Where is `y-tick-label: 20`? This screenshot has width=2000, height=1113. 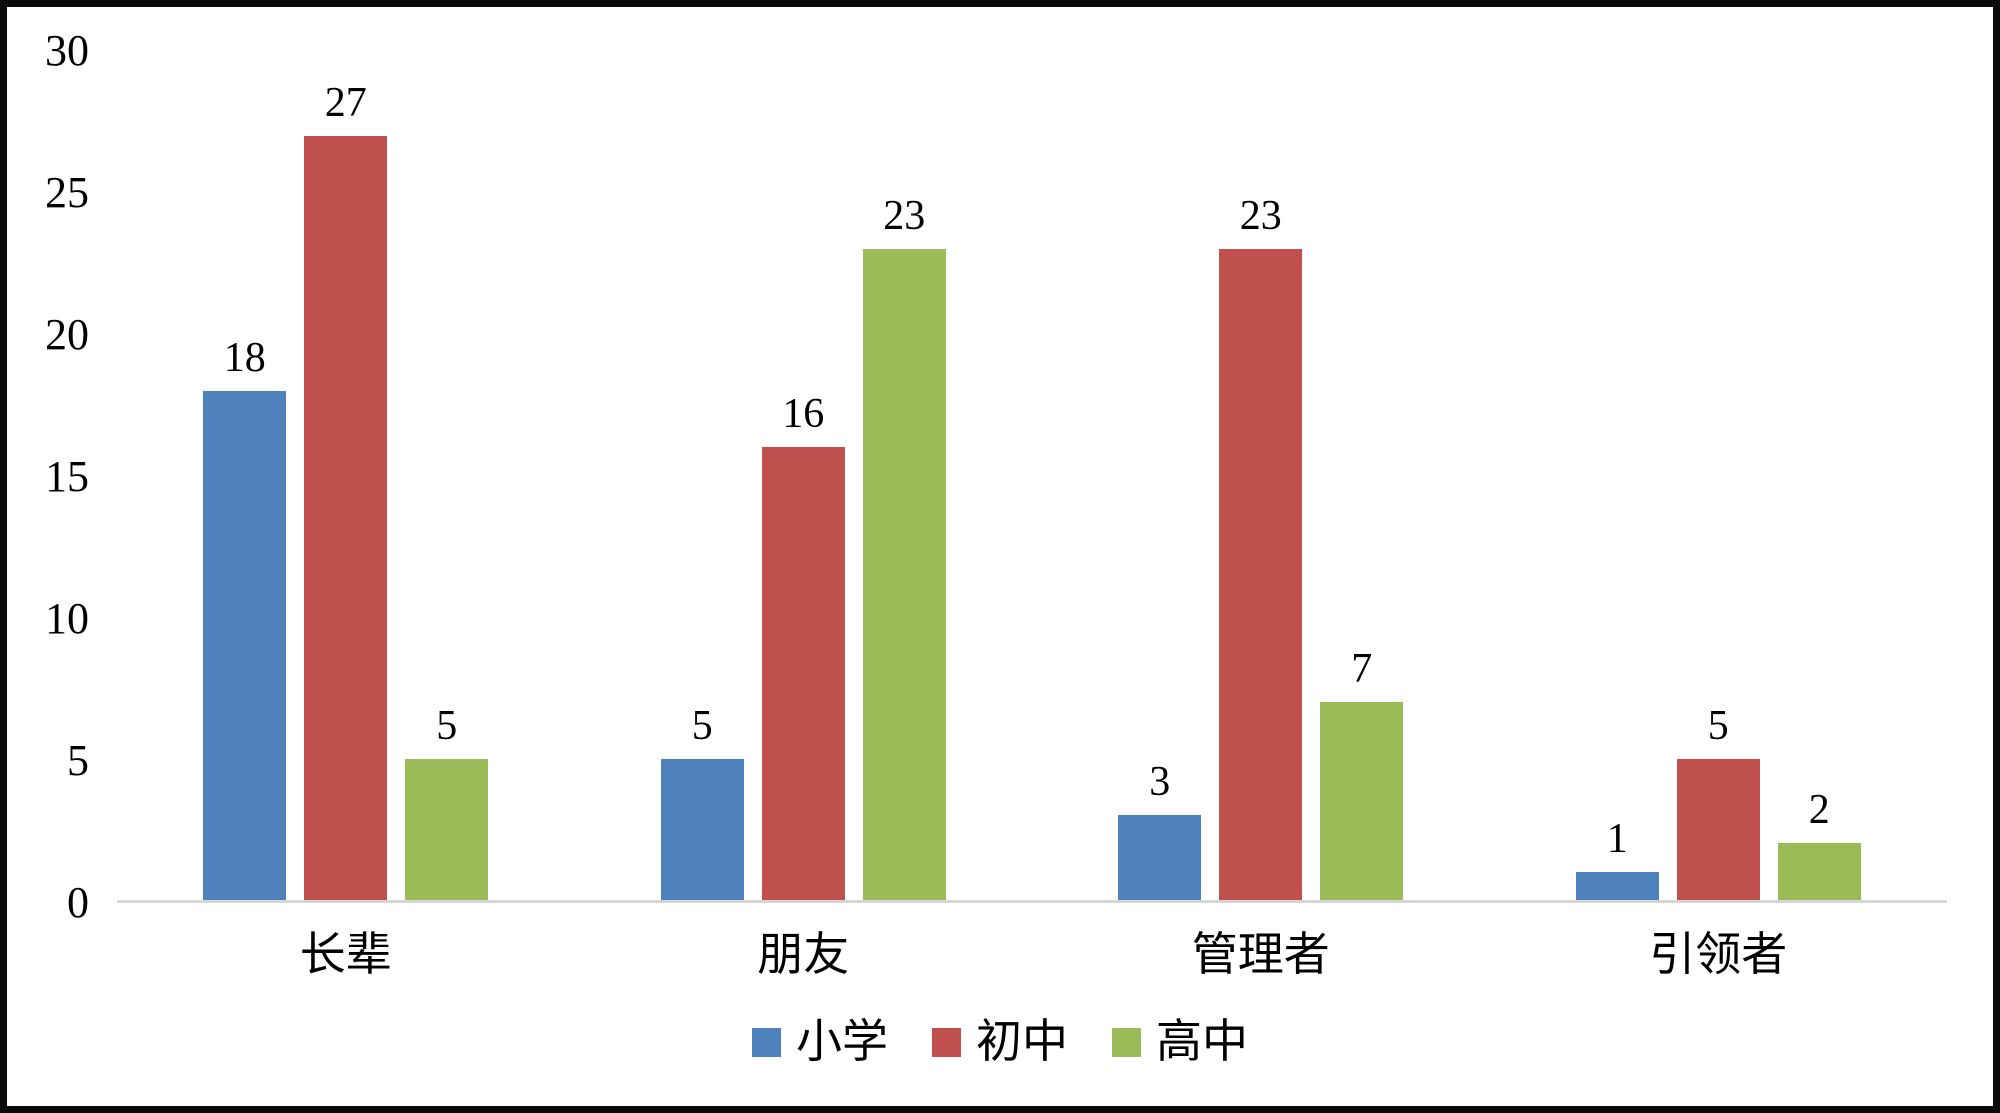
y-tick-label: 20 is located at coordinates (67, 335).